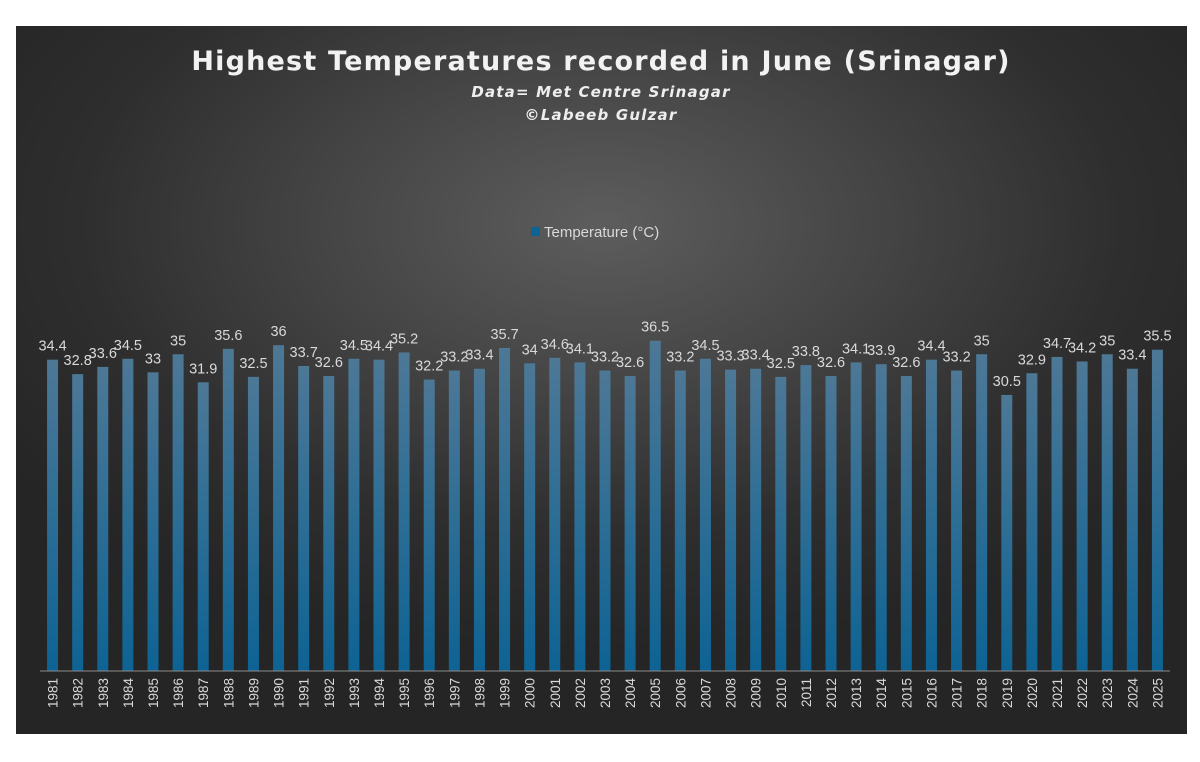 This screenshot has width=1200, height=762. I want to click on data-label-2020: 32.9, so click(1032, 360).